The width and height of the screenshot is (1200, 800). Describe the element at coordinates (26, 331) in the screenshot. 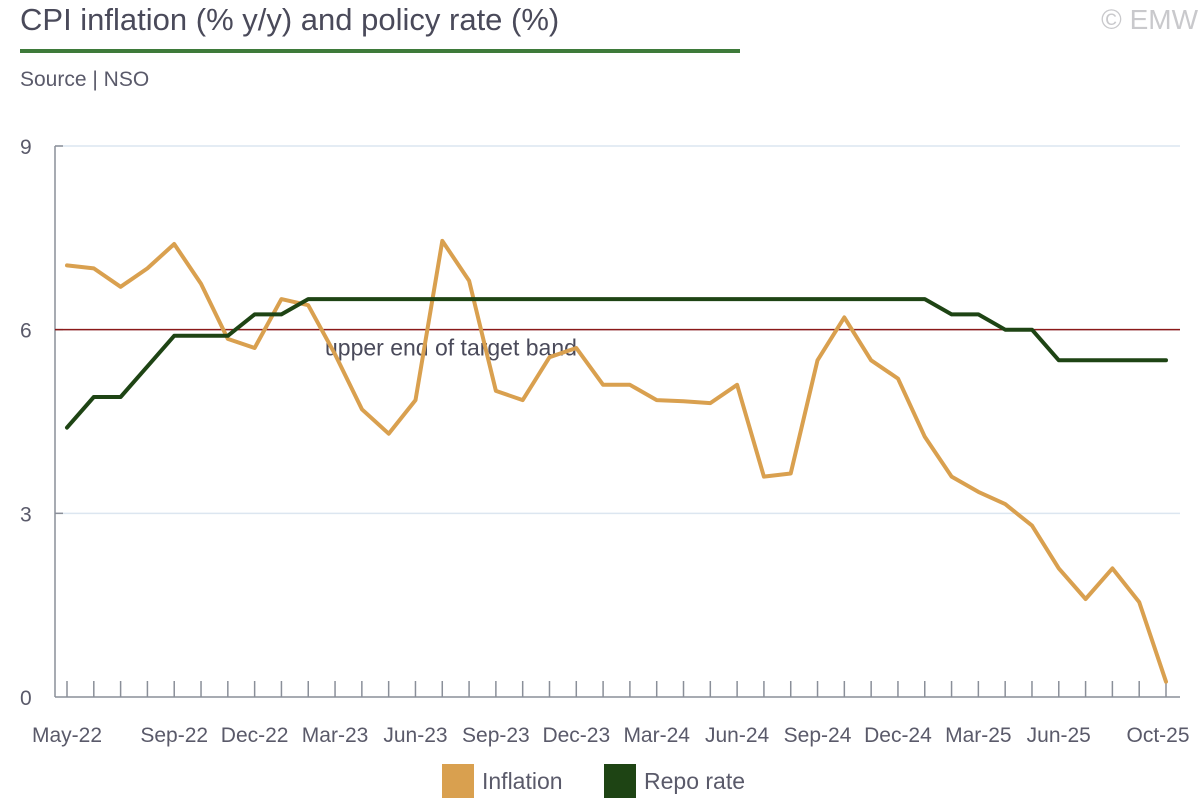

I see `y-tick-label-6: 6` at that location.